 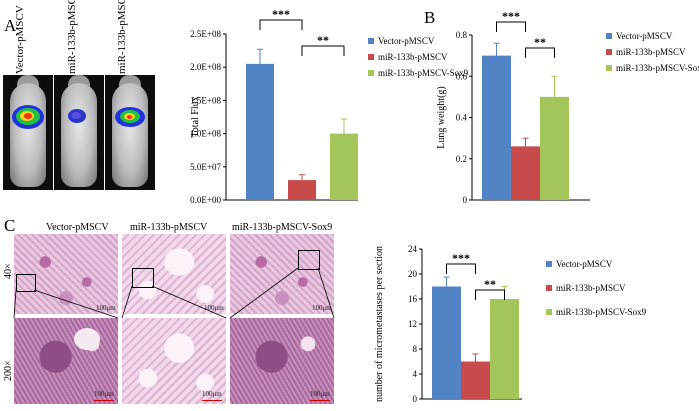 What do you see at coordinates (10, 25) in the screenshot?
I see `panel-letter-a: A` at bounding box center [10, 25].